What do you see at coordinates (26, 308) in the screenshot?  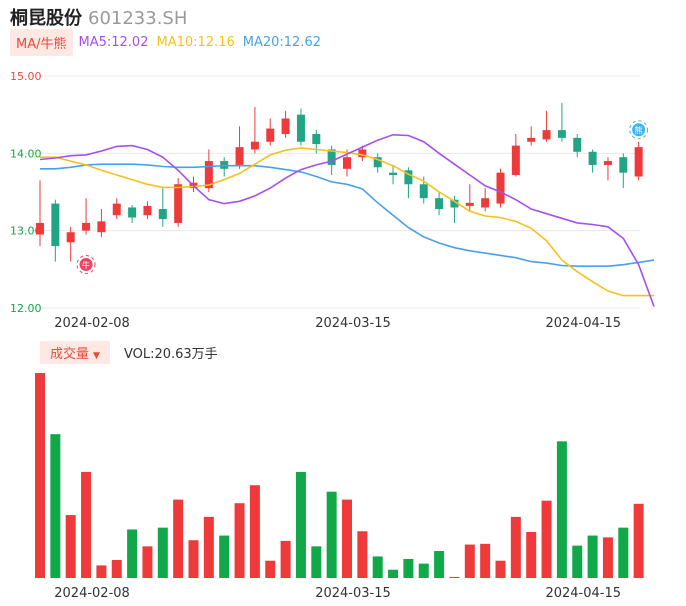 I see `price-tick-label: 12.00` at bounding box center [26, 308].